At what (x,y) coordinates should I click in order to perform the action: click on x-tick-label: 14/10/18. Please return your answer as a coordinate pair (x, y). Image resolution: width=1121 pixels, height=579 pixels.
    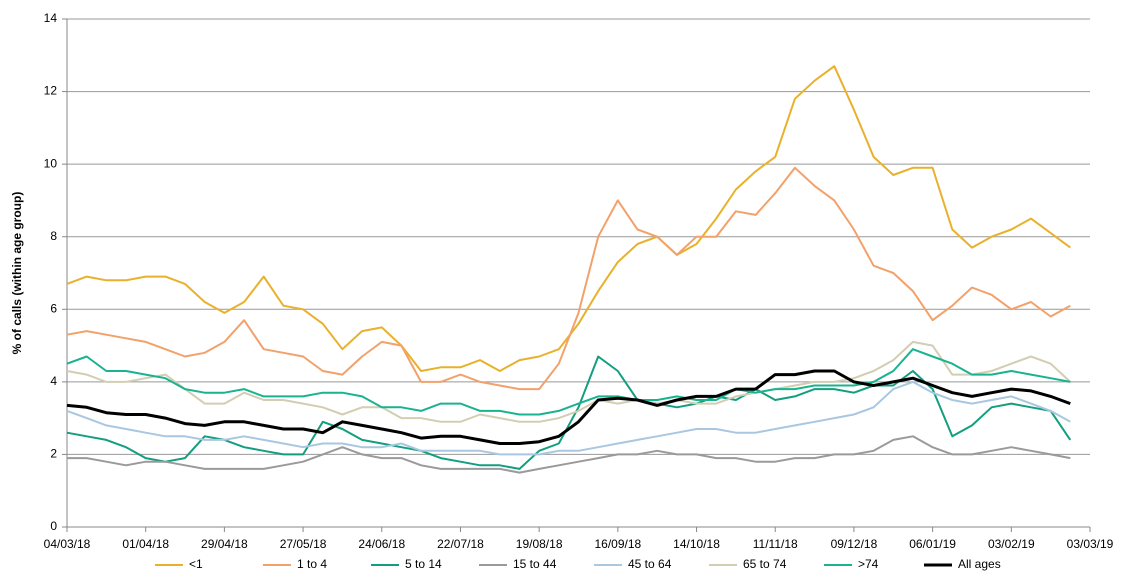
    Looking at the image, I should click on (696, 544).